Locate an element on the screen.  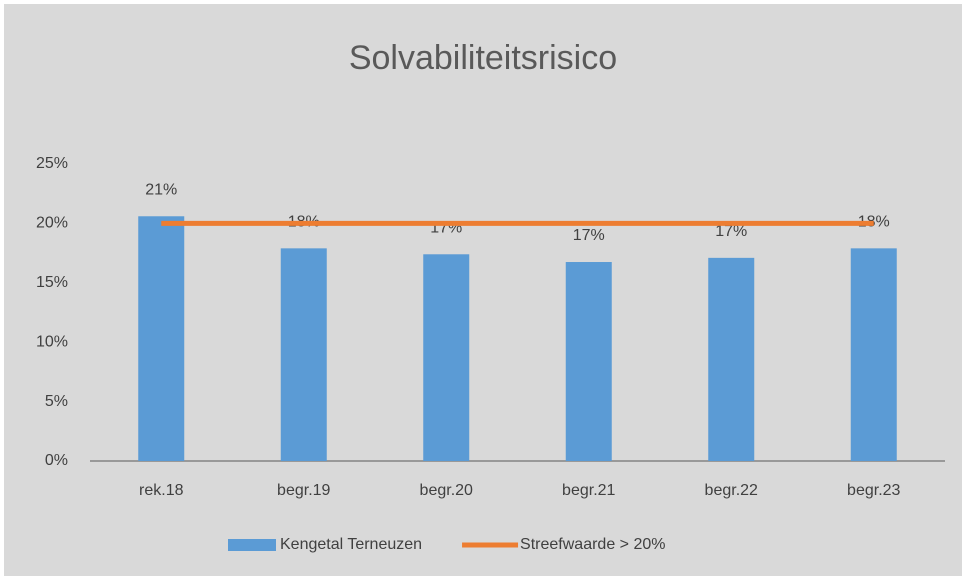
legend-label: Kengetal Terneuzen is located at coordinates (351, 544).